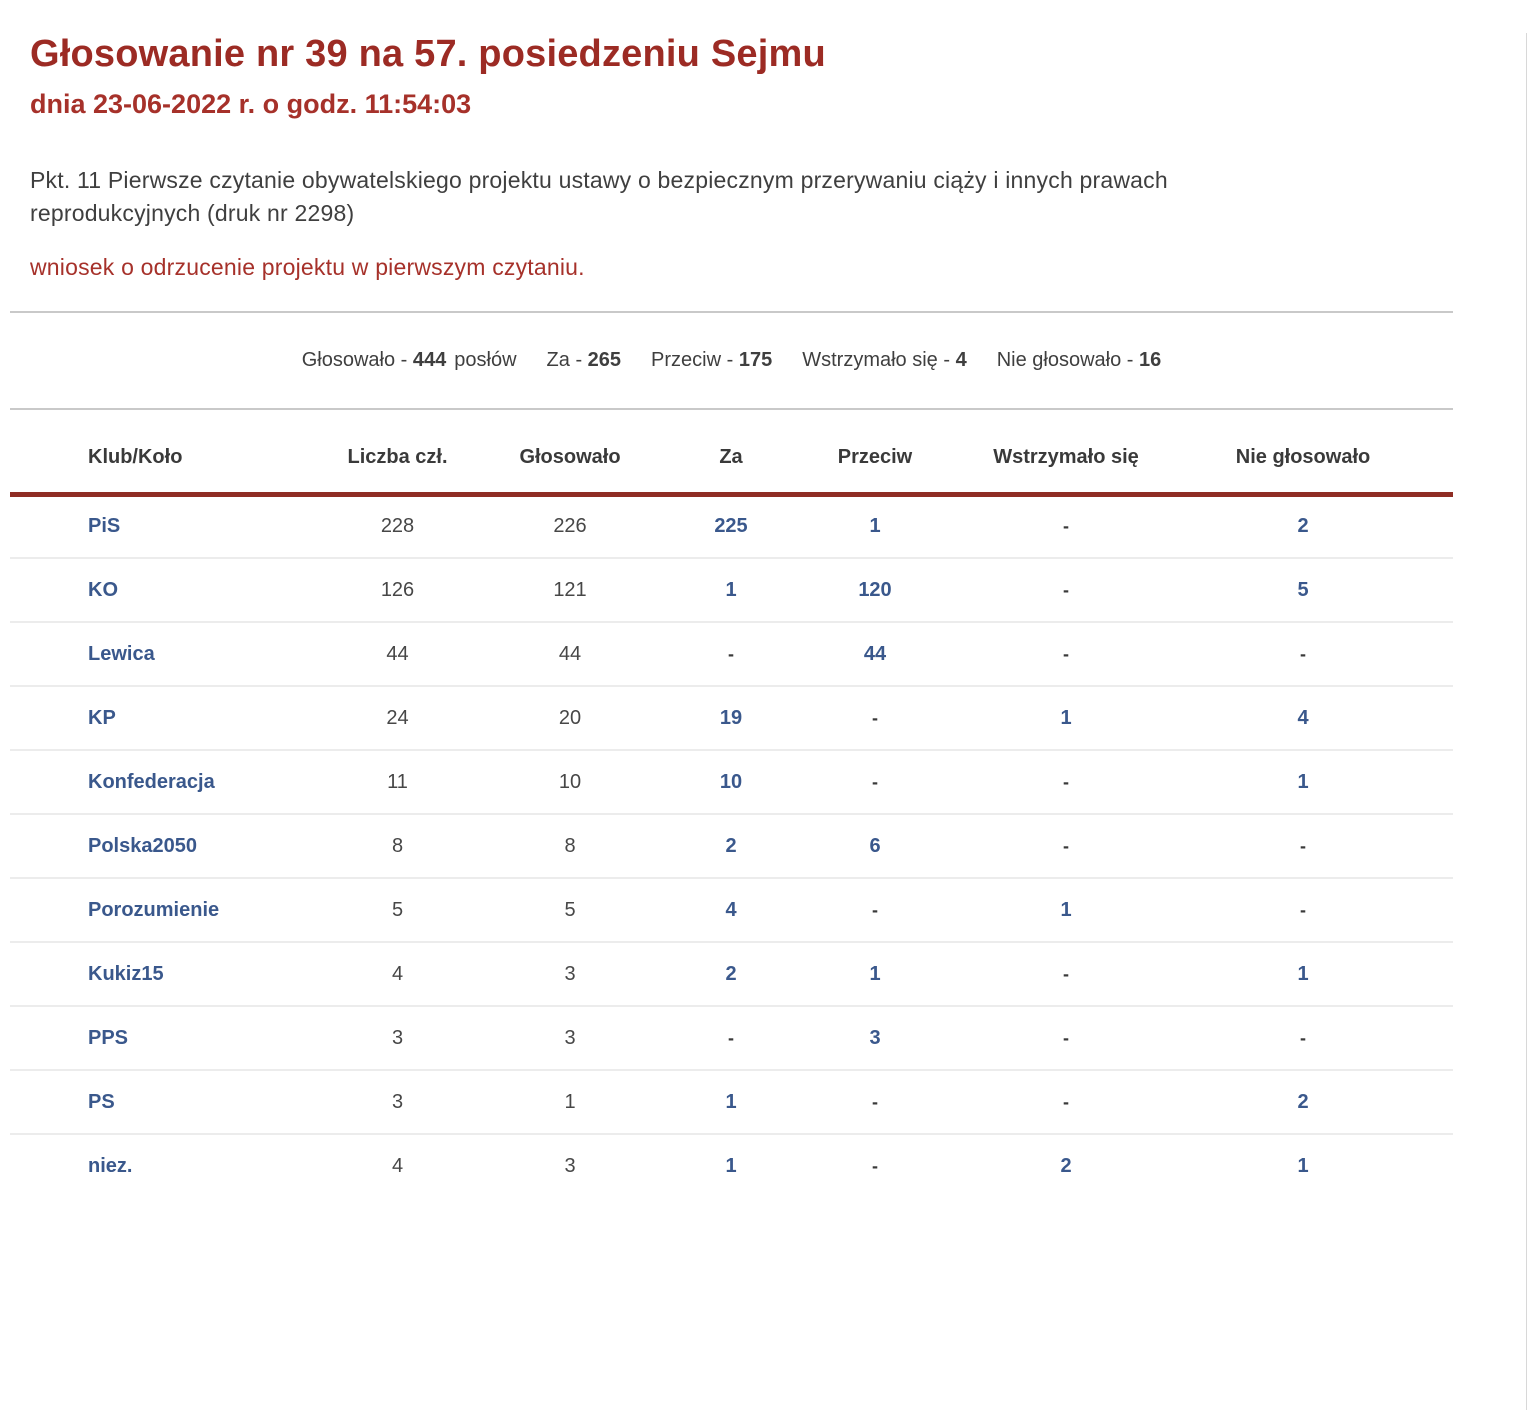 The image size is (1529, 1410). I want to click on col-header-liczba-czl: Liczba czł., so click(397, 453).